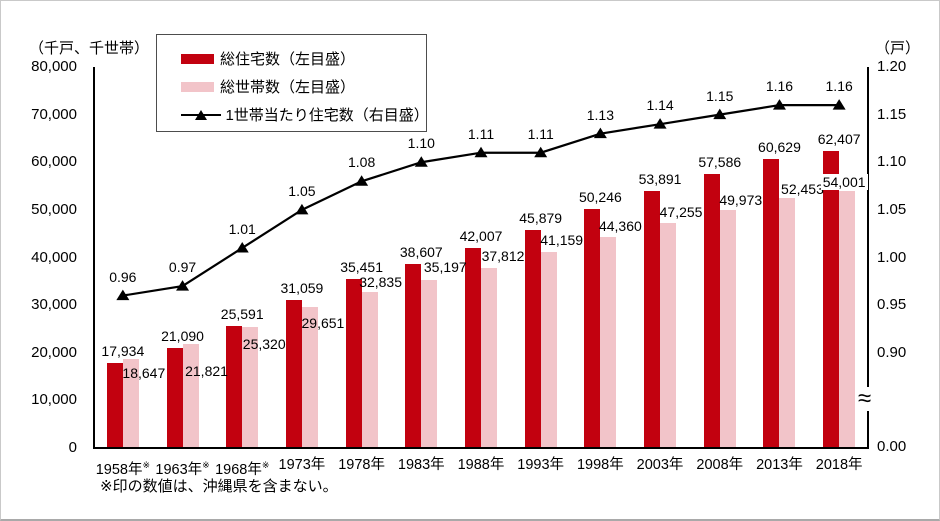  What do you see at coordinates (844, 181) in the screenshot?
I see `household-value-label: 54,001` at bounding box center [844, 181].